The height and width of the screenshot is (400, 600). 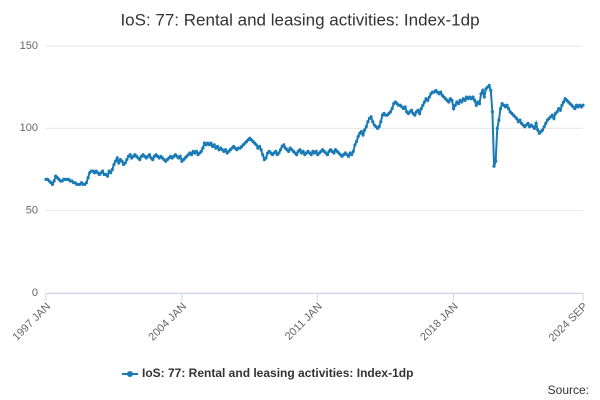 I want to click on x-tick-label: 2011 JAN, so click(x=304, y=322).